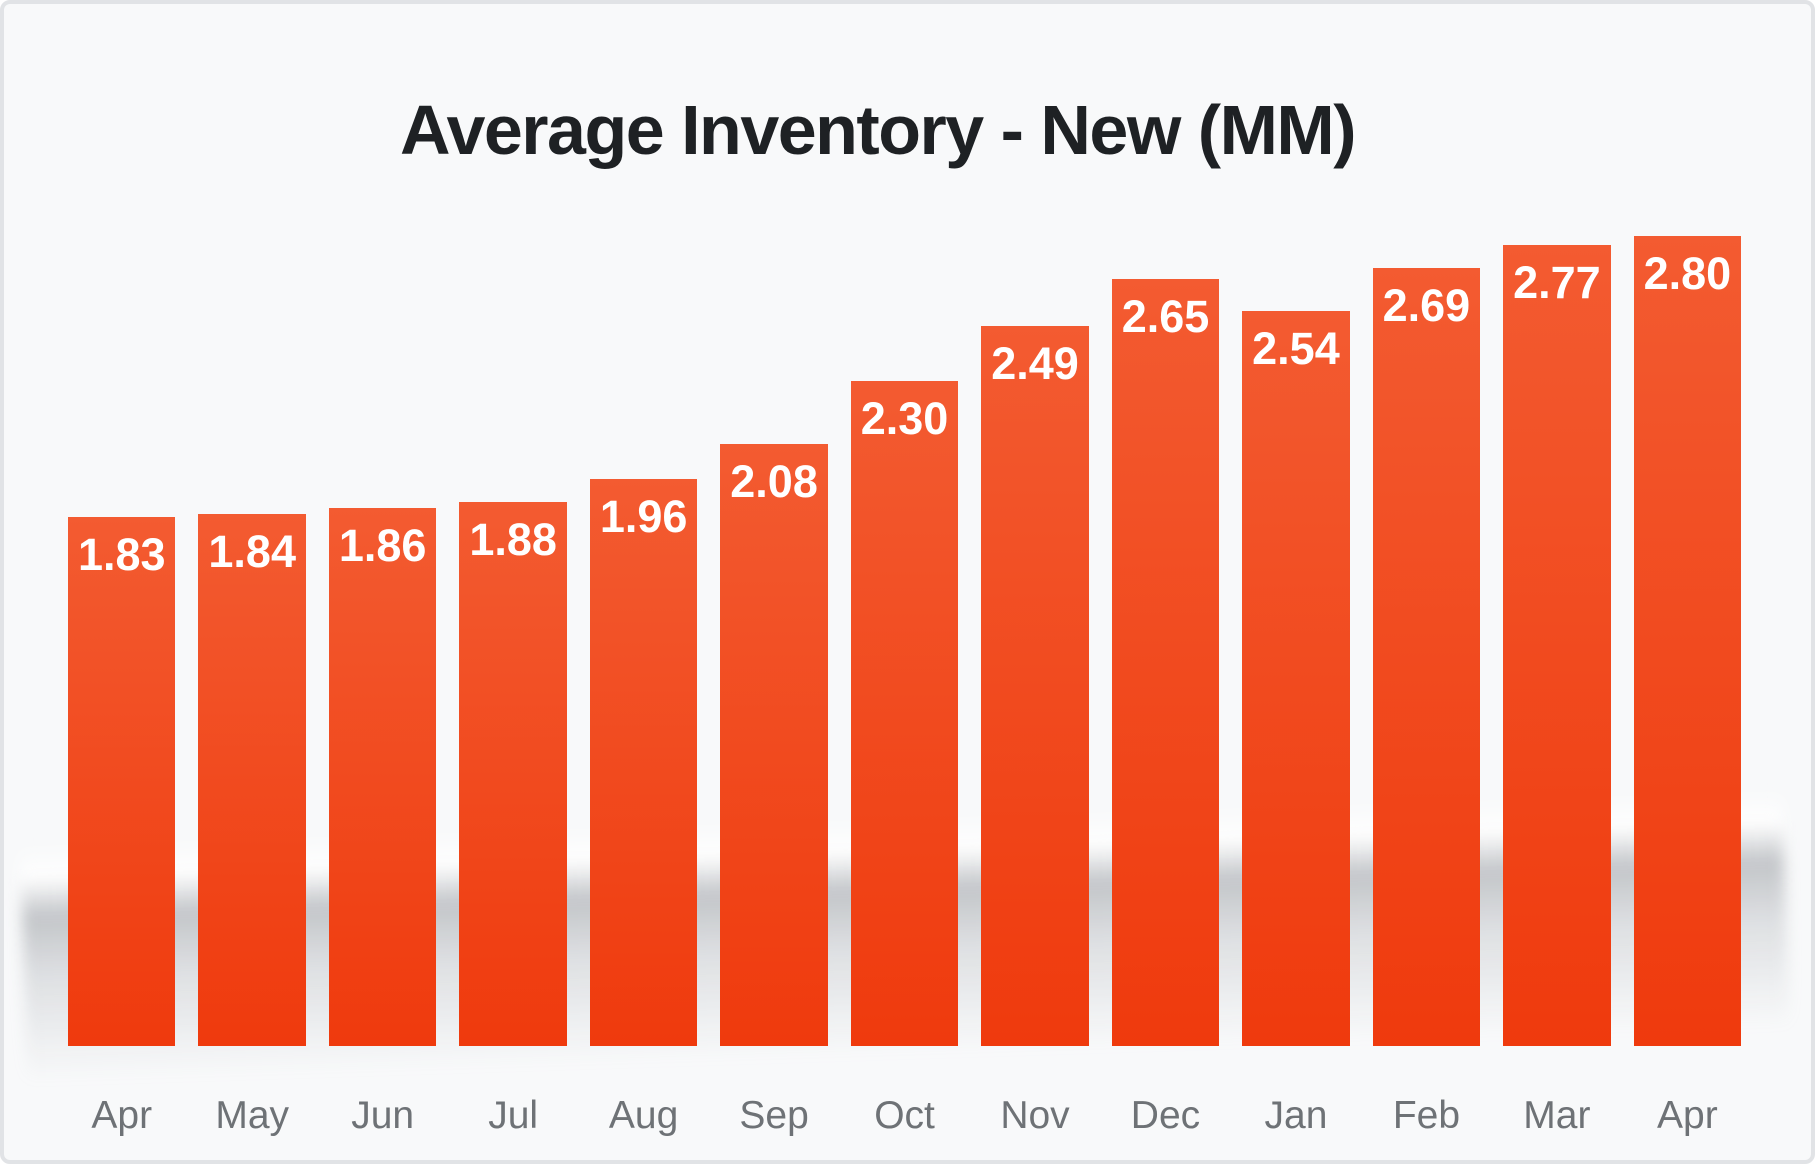  I want to click on bar-value-label: 2.80, so click(1687, 273).